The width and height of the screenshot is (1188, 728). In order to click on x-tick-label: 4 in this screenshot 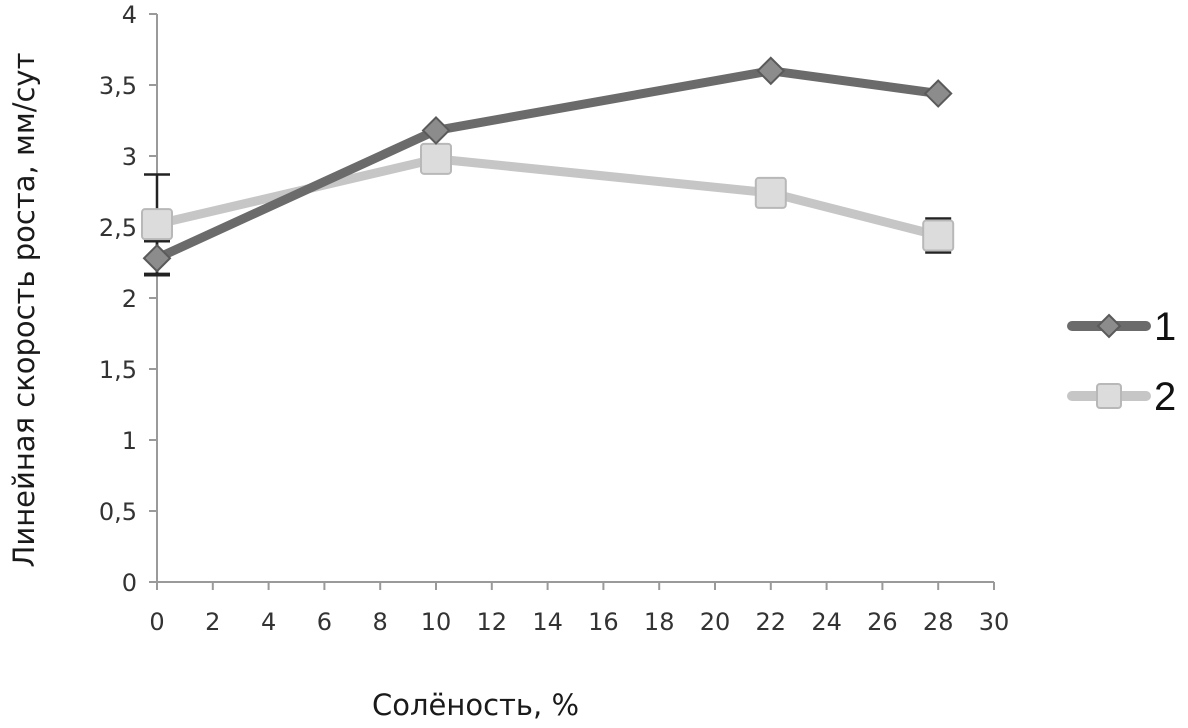, I will do `click(268, 622)`.